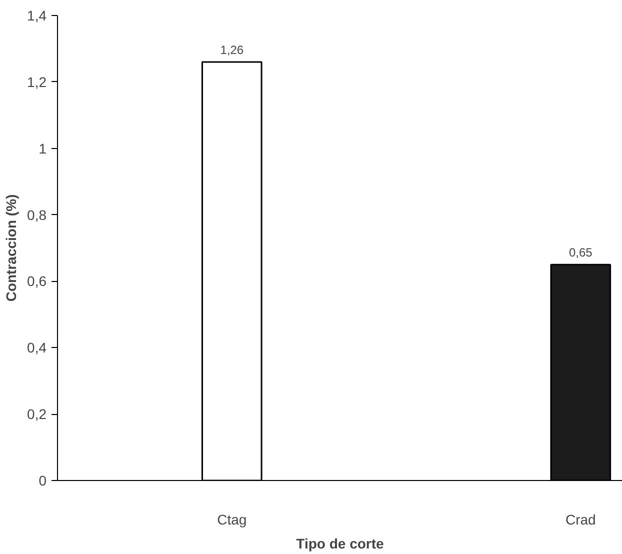 Image resolution: width=622 pixels, height=554 pixels. I want to click on y-axis-title: Contraccion (%), so click(11, 248).